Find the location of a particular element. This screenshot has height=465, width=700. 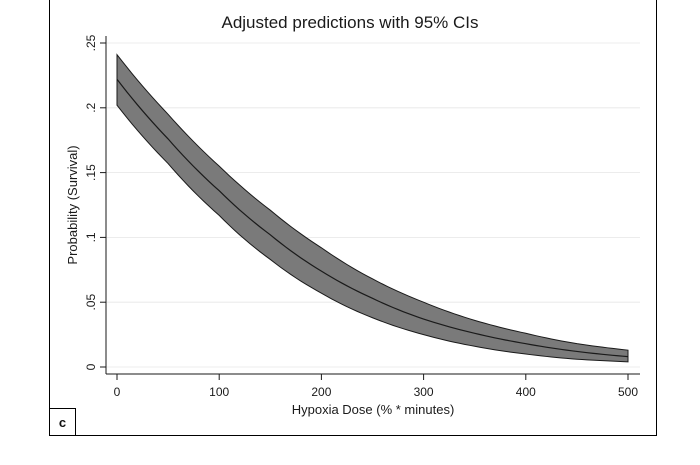

x-tick-label: 0 is located at coordinates (117, 392).